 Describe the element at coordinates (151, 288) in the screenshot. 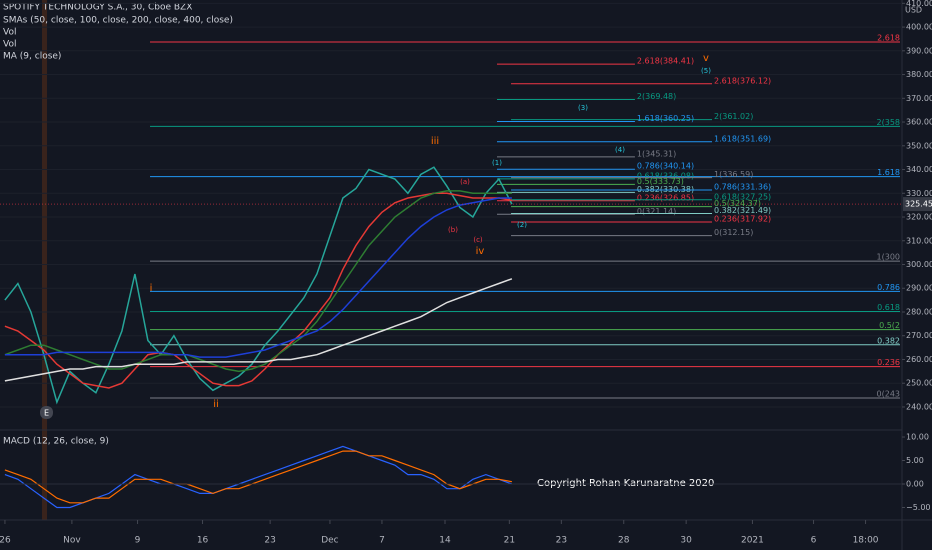

I see `wave-label: i` at that location.